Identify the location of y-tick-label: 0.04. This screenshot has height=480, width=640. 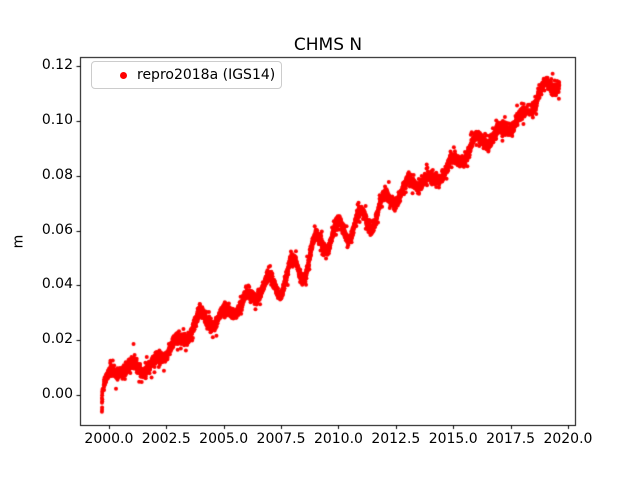
(57, 284).